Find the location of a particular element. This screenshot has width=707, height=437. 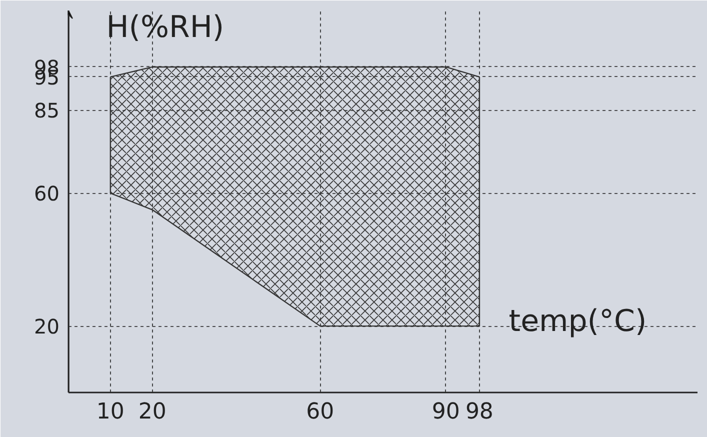

y-tick-label: 20 is located at coordinates (47, 326).